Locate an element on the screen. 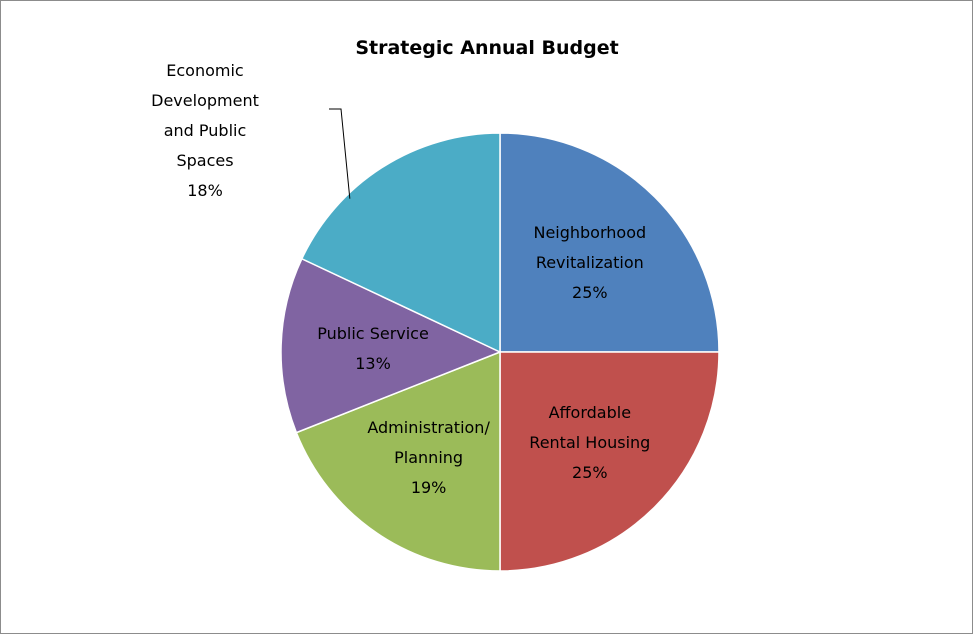 This screenshot has height=634, width=973. chart-title: Strategic Annual Budget is located at coordinates (486, 48).